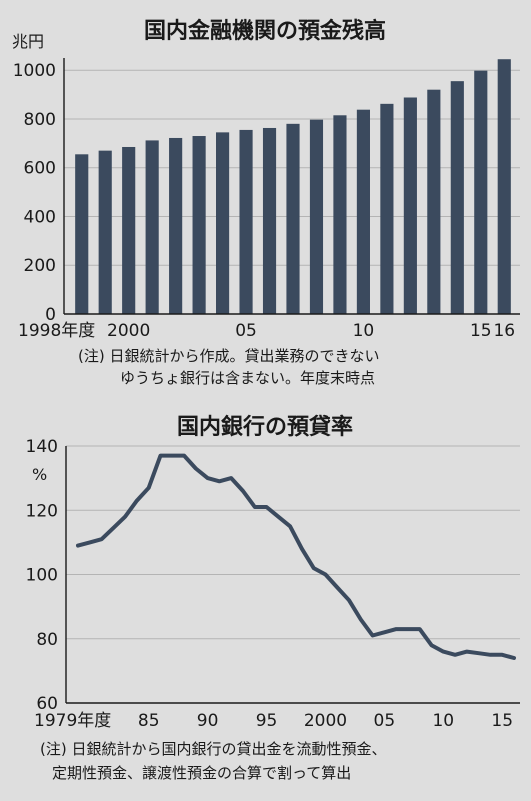 The height and width of the screenshot is (801, 531). I want to click on deposit-y-tick-label: 0, so click(50, 315).